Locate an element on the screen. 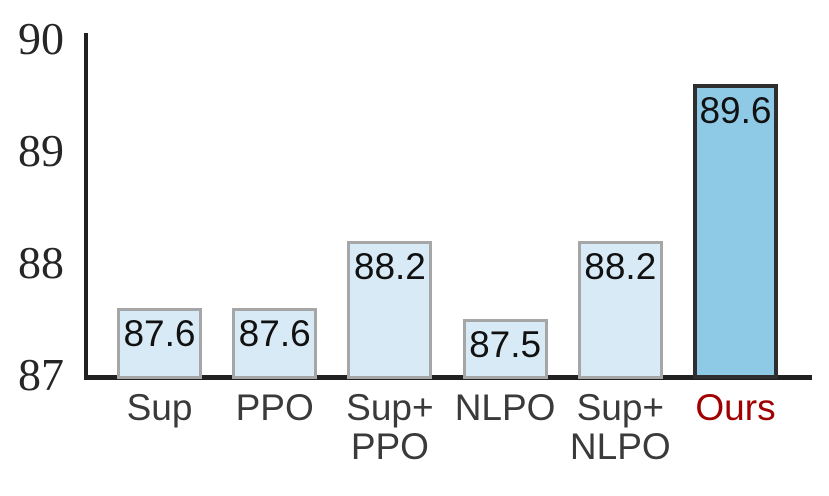 This screenshot has height=496, width=829. x-category-label: Ours is located at coordinates (735, 407).